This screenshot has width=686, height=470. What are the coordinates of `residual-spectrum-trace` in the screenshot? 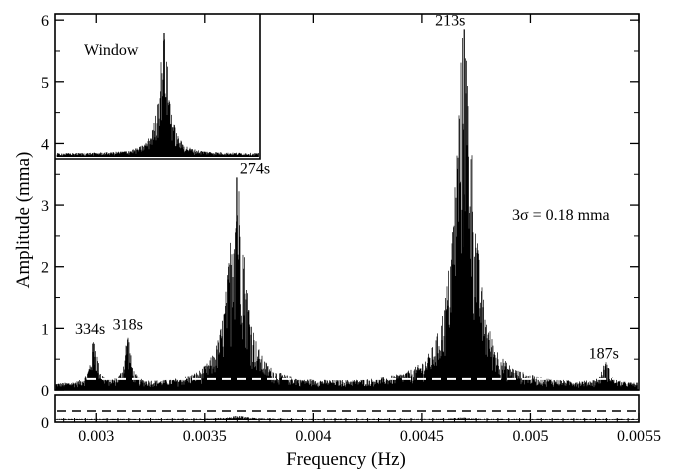 It's located at (346, 418).